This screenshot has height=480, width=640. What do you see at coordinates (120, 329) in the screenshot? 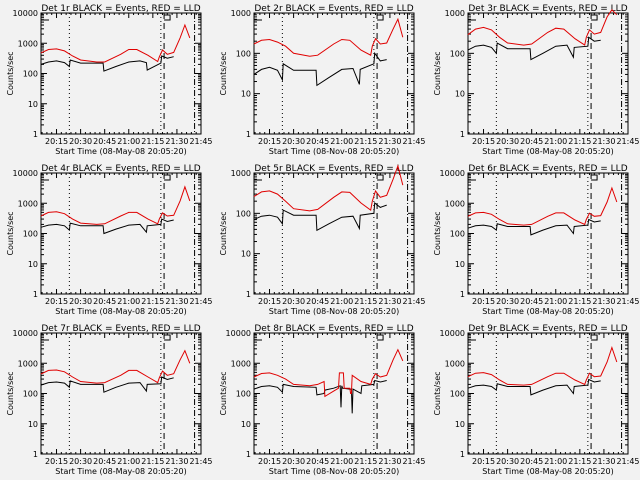
I see `chart-title: Det 7r BLACK = Events, RED = LLD` at bounding box center [120, 329].